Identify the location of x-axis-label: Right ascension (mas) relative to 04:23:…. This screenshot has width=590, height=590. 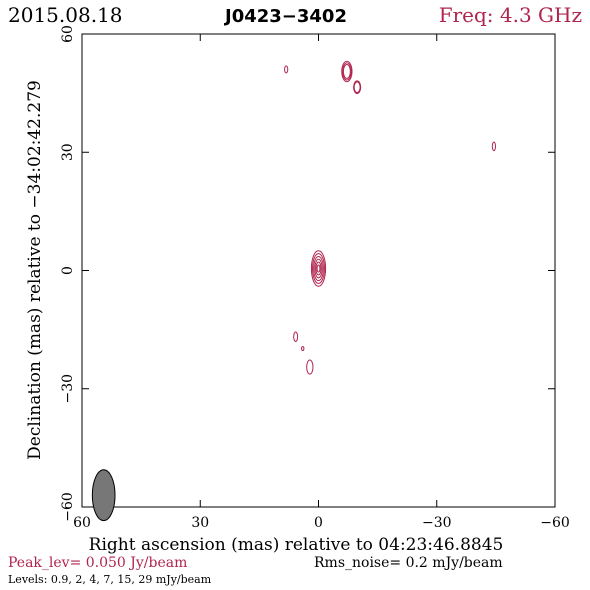
(296, 545).